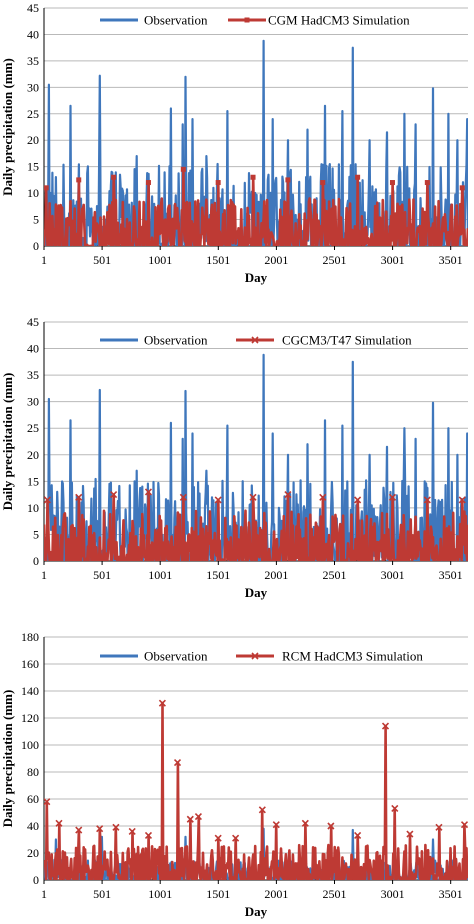  Describe the element at coordinates (30, 664) in the screenshot. I see `y-tick-label: 160` at that location.